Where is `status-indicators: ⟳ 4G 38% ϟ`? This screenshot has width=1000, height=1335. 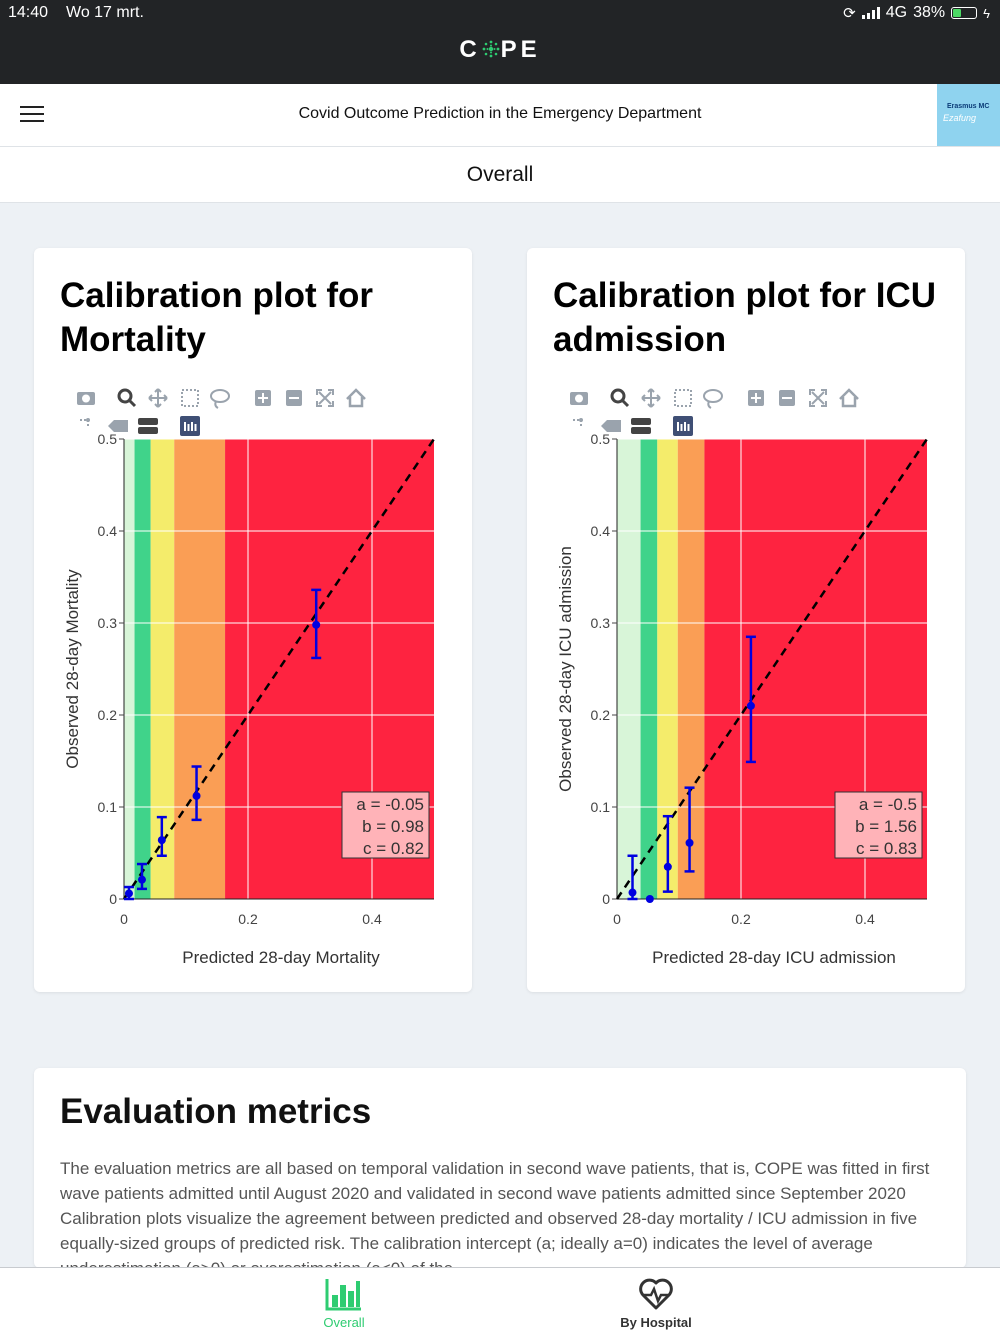
status-indicators: ⟳ 4G 38% ϟ is located at coordinates (916, 13).